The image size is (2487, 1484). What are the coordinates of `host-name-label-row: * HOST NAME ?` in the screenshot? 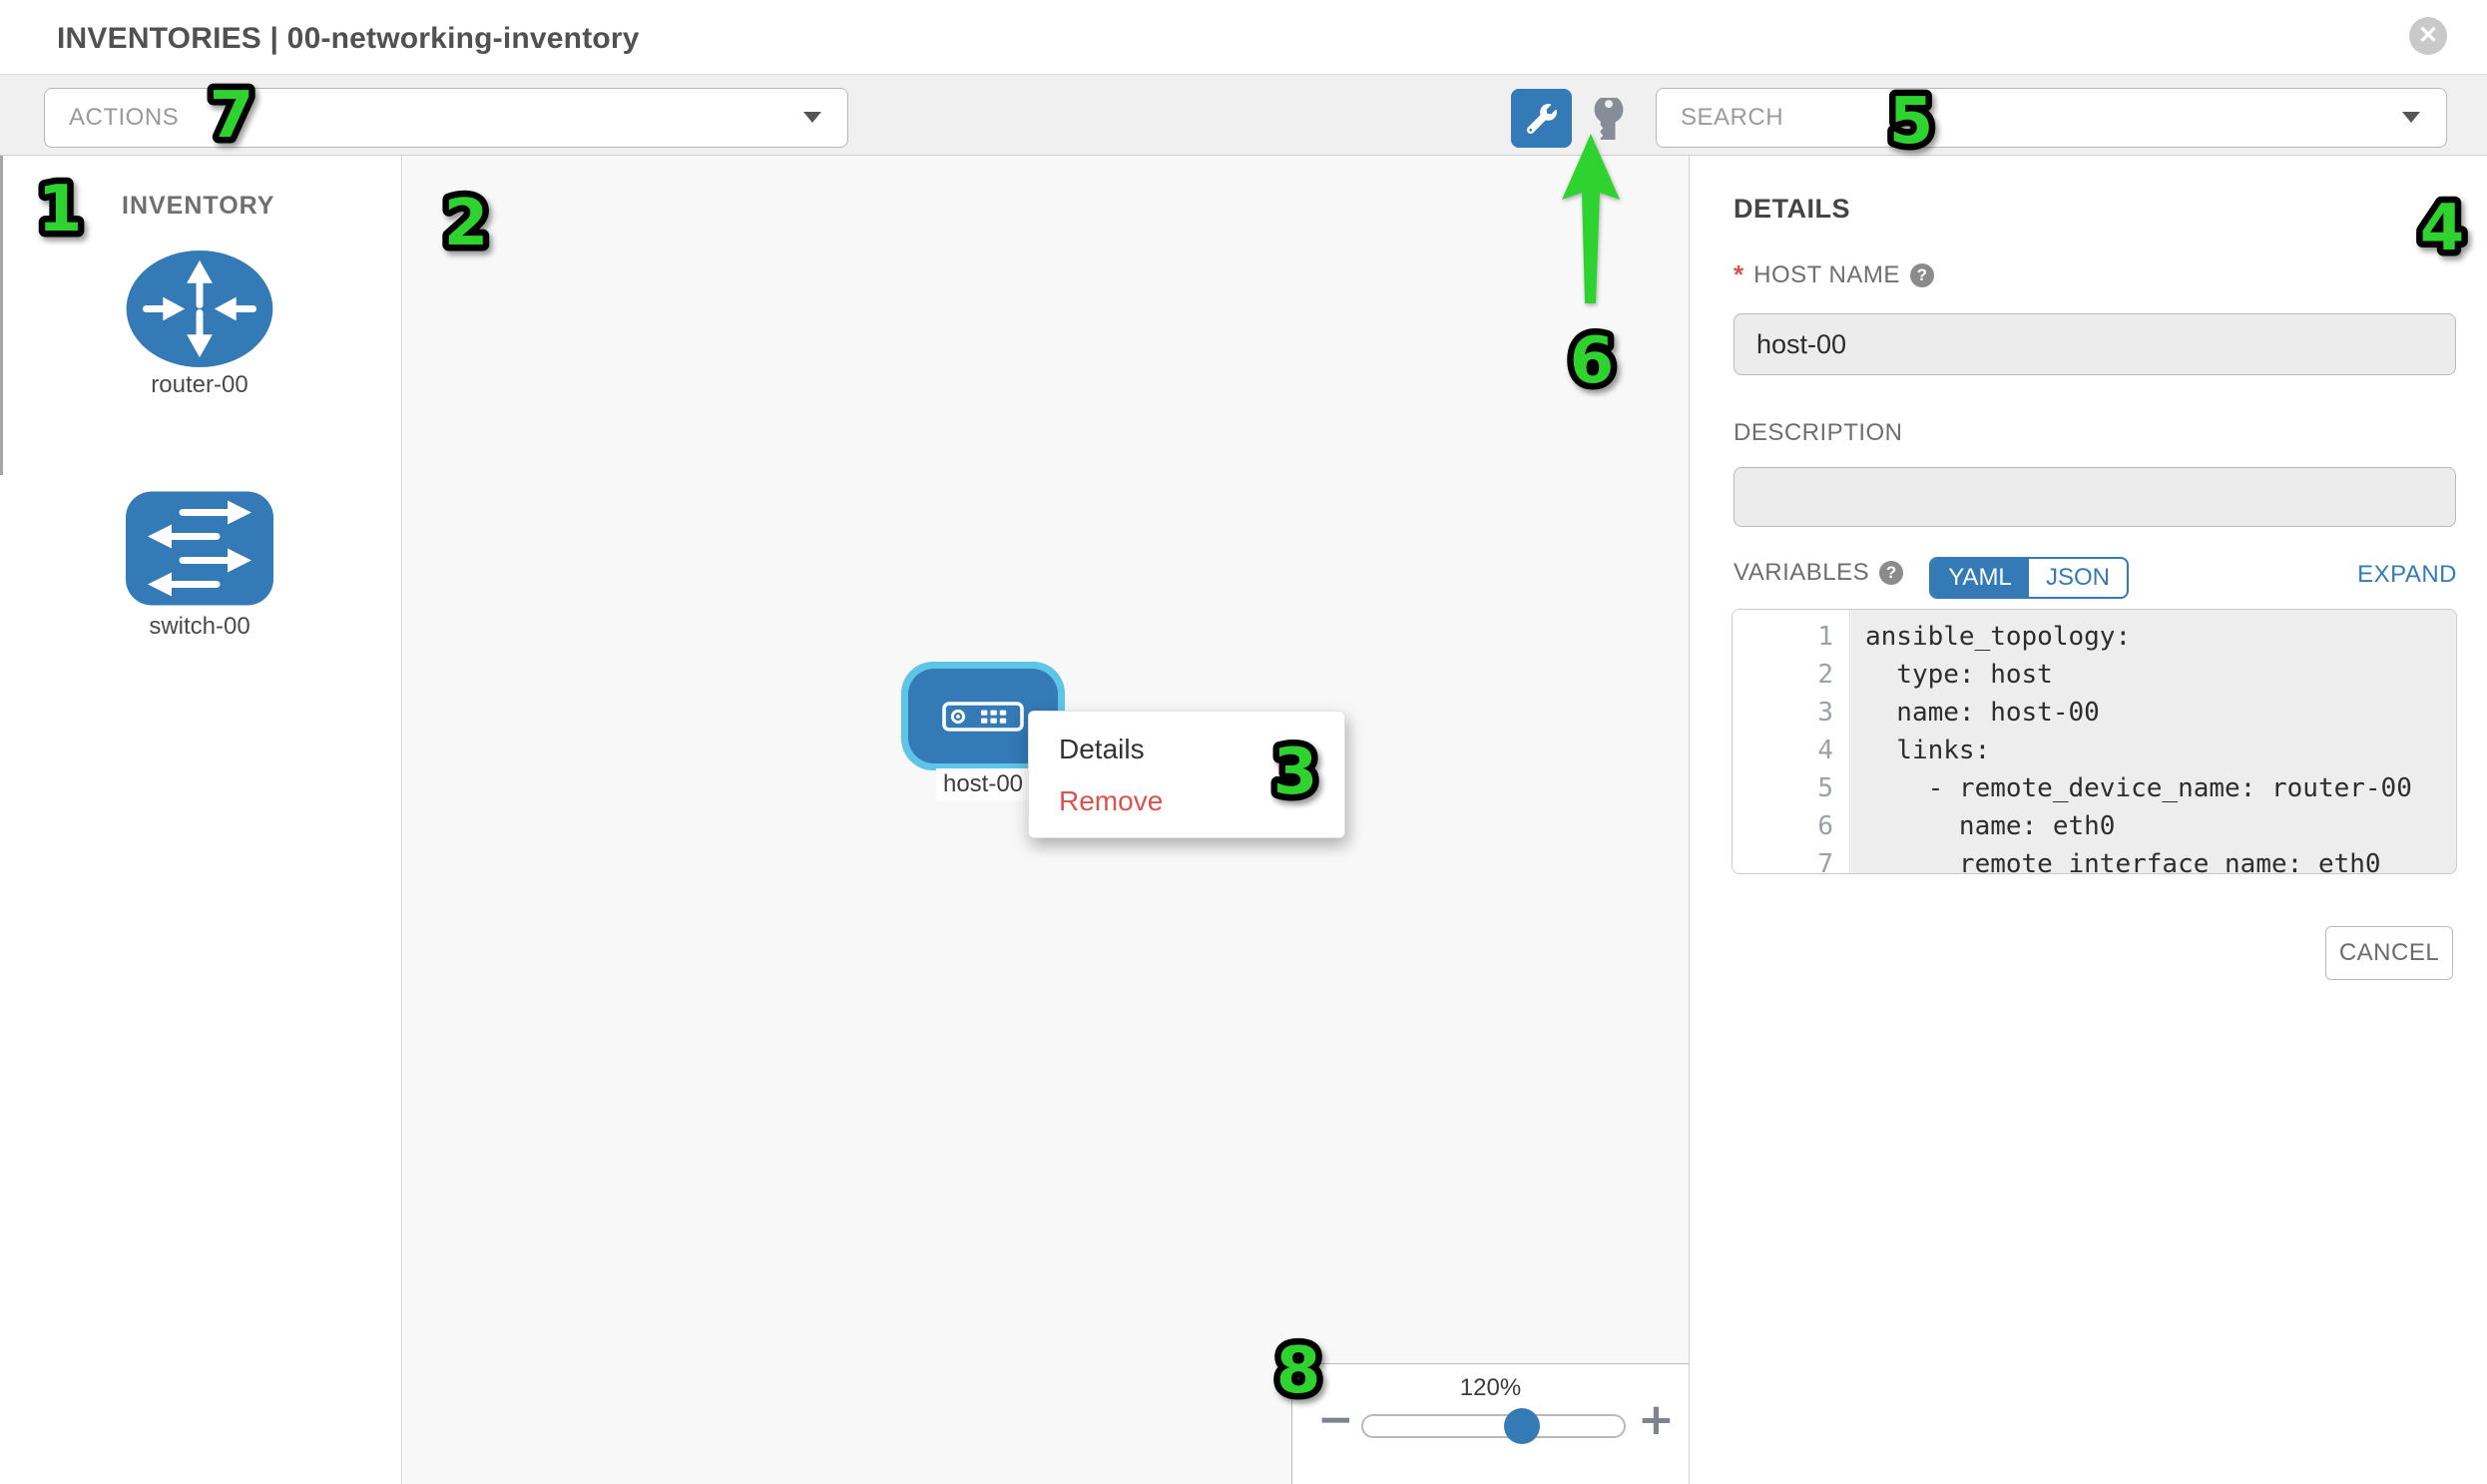 It's located at (1834, 274).